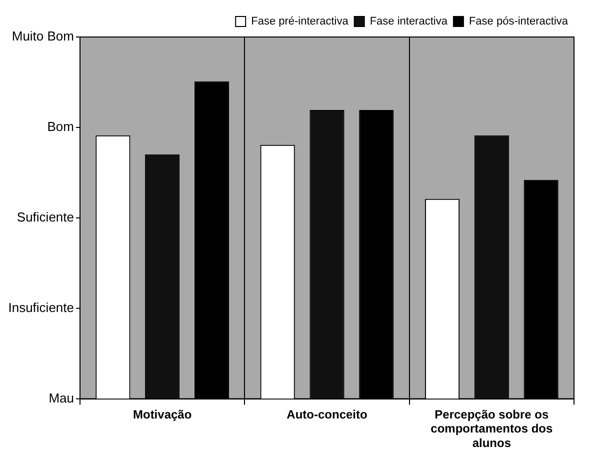 This screenshot has height=458, width=594. I want to click on text: Bom, so click(60, 126).